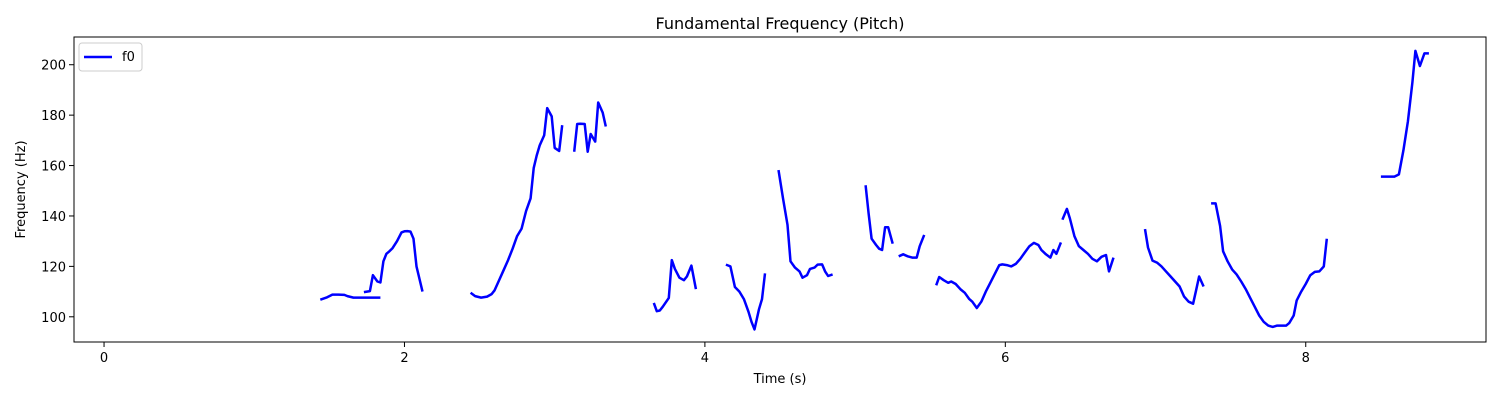 This screenshot has height=400, width=1500. What do you see at coordinates (104, 358) in the screenshot?
I see `x-tick-label: 0` at bounding box center [104, 358].